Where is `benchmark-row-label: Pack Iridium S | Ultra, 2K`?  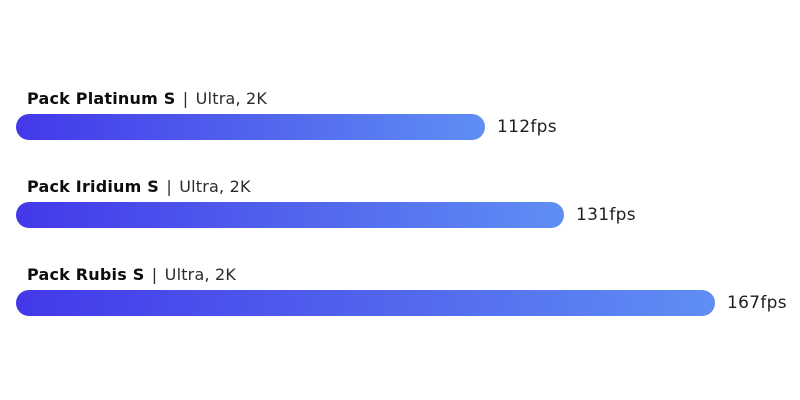 benchmark-row-label: Pack Iridium S | Ultra, 2K is located at coordinates (413, 187).